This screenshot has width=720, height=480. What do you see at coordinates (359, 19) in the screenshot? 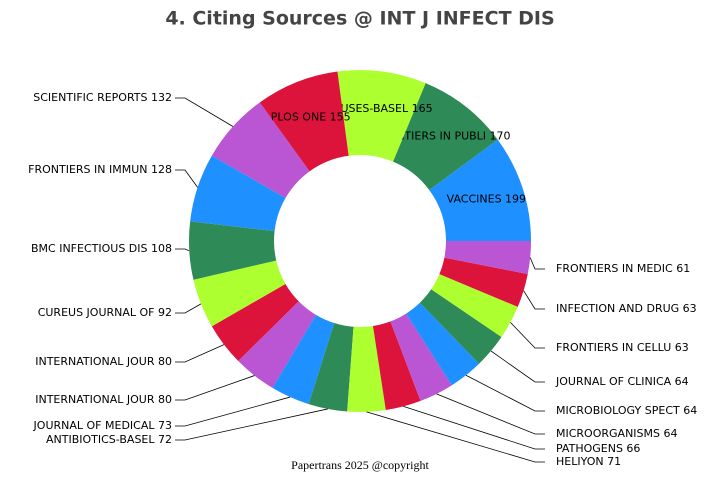
I see `chart-title: 4. Citing Sources @ INT J INFECT DIS` at bounding box center [359, 19].